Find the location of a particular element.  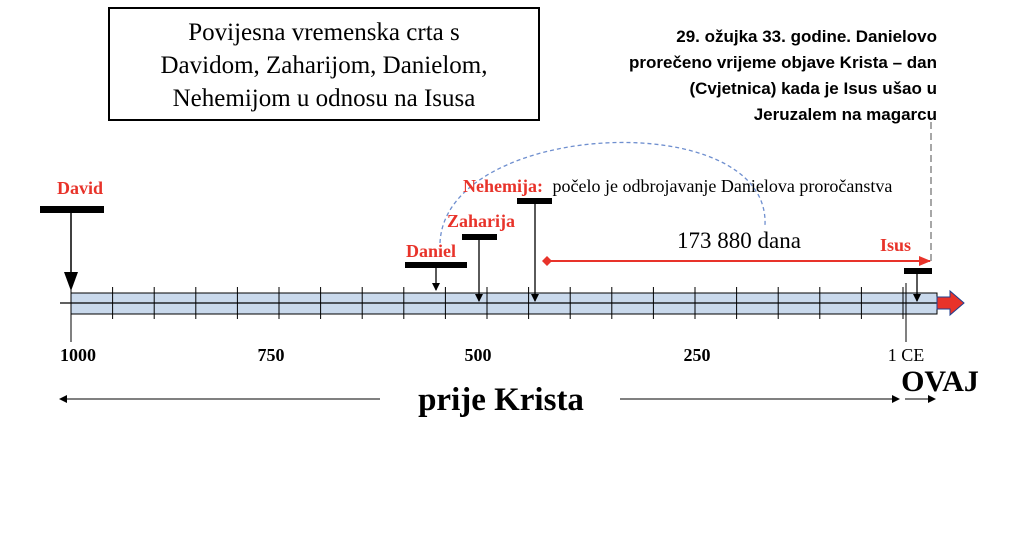

daniel-bar is located at coordinates (436, 265).